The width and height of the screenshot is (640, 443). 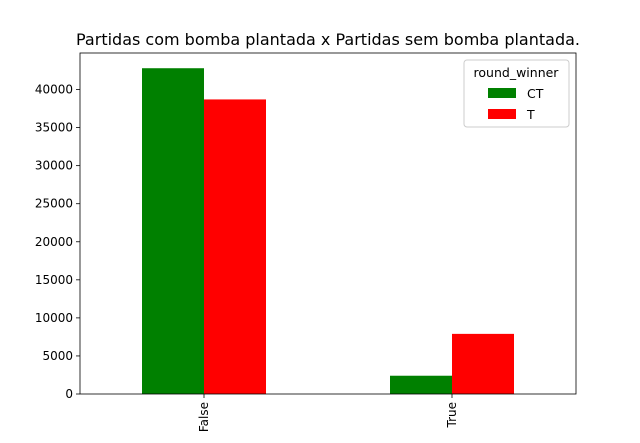 I want to click on y-axis: 0 5000 10000 15000 20000 25000 30000 35000 40000, so click(x=57, y=242).